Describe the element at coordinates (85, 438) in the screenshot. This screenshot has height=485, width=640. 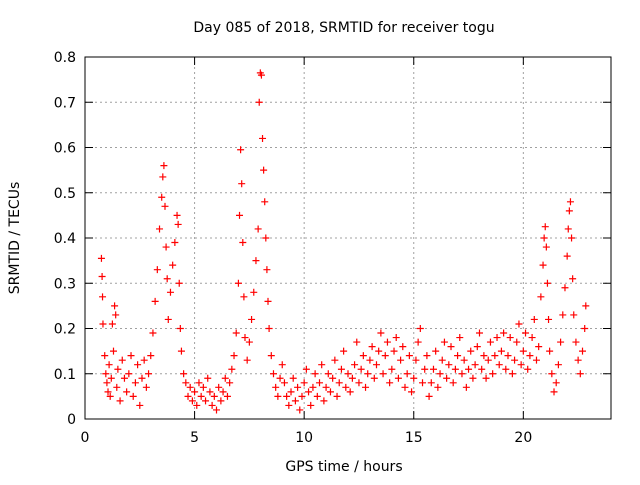
I see `x-tick-label: 0` at that location.